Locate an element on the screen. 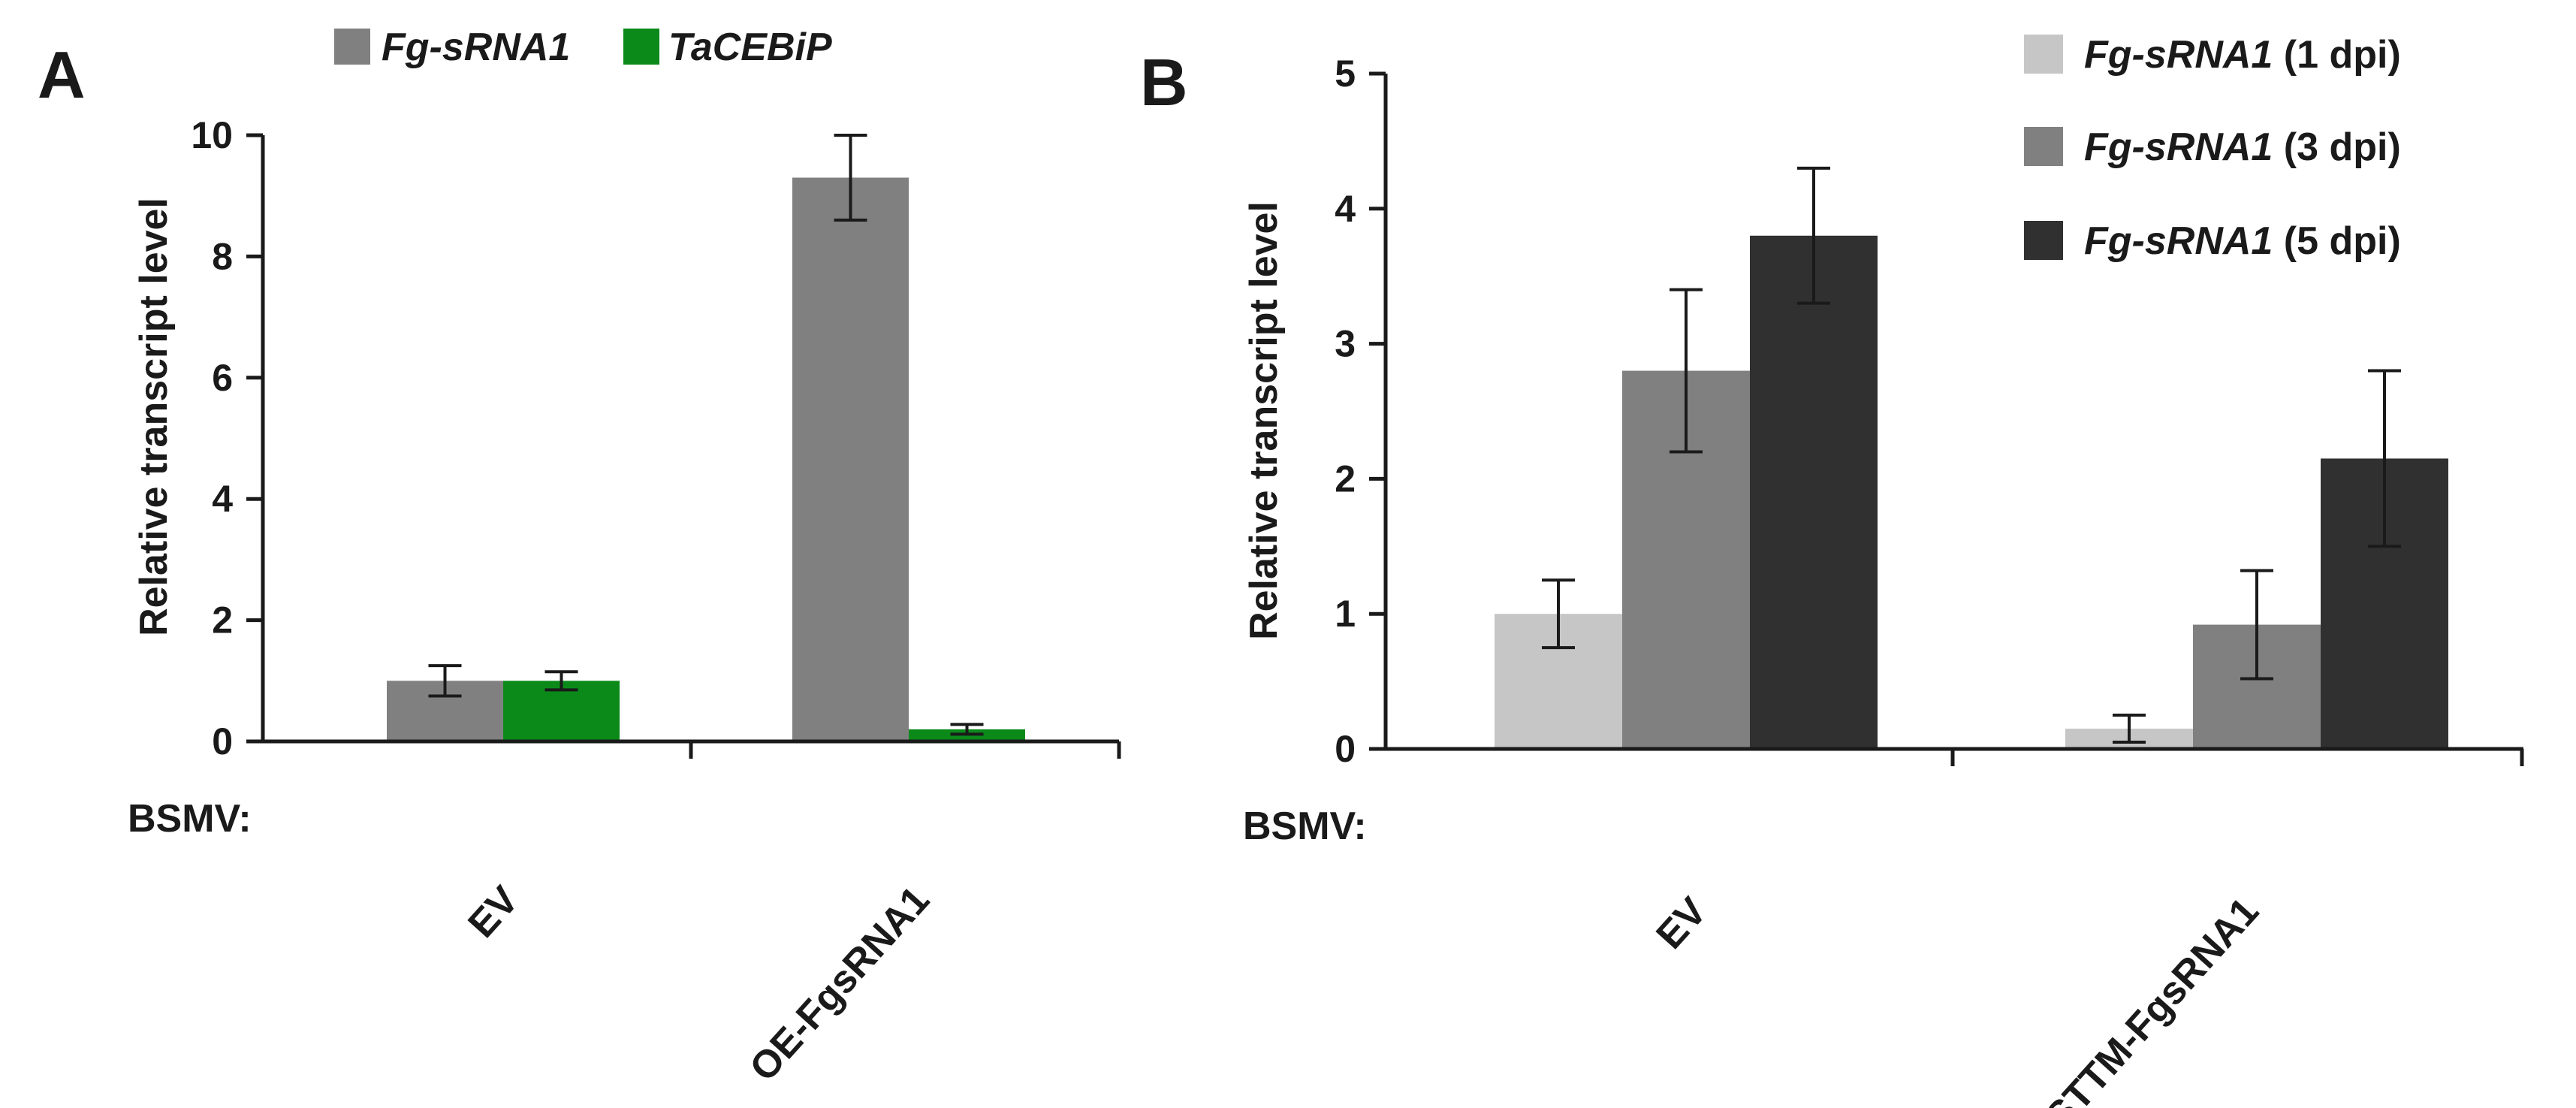 This screenshot has height=1108, width=2576. panel-a-category-label: OE-FgsRNA1 is located at coordinates (839, 984).